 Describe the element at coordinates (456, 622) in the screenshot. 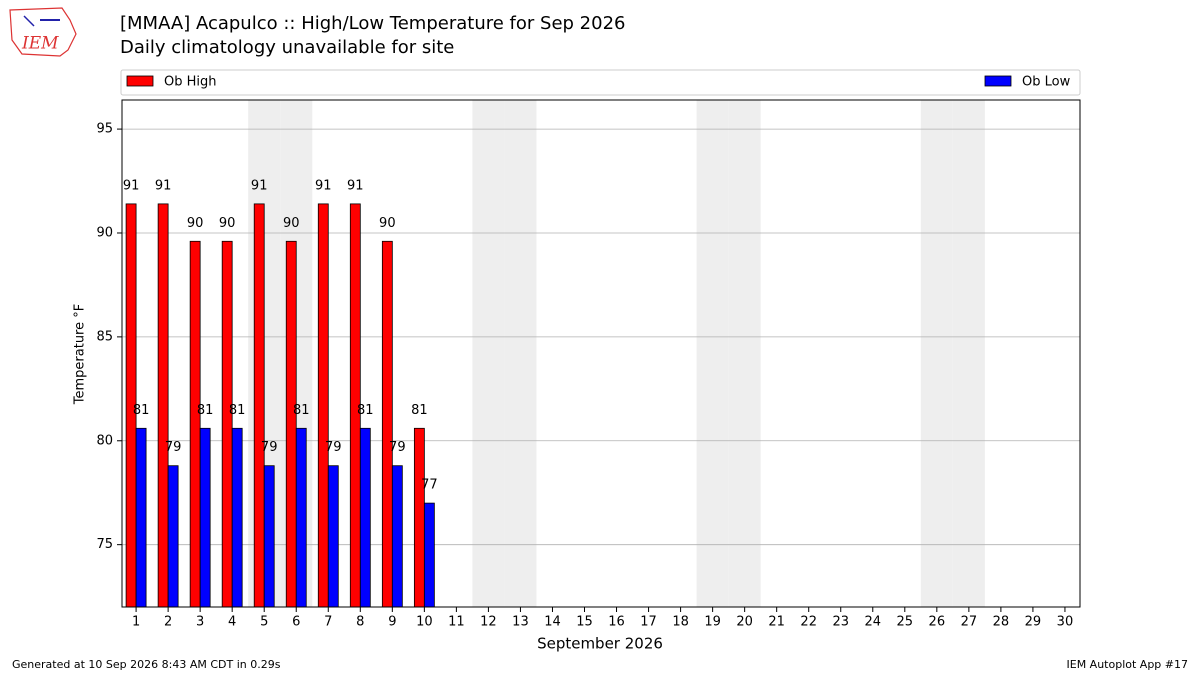

I see `x-tick-label: 11` at that location.